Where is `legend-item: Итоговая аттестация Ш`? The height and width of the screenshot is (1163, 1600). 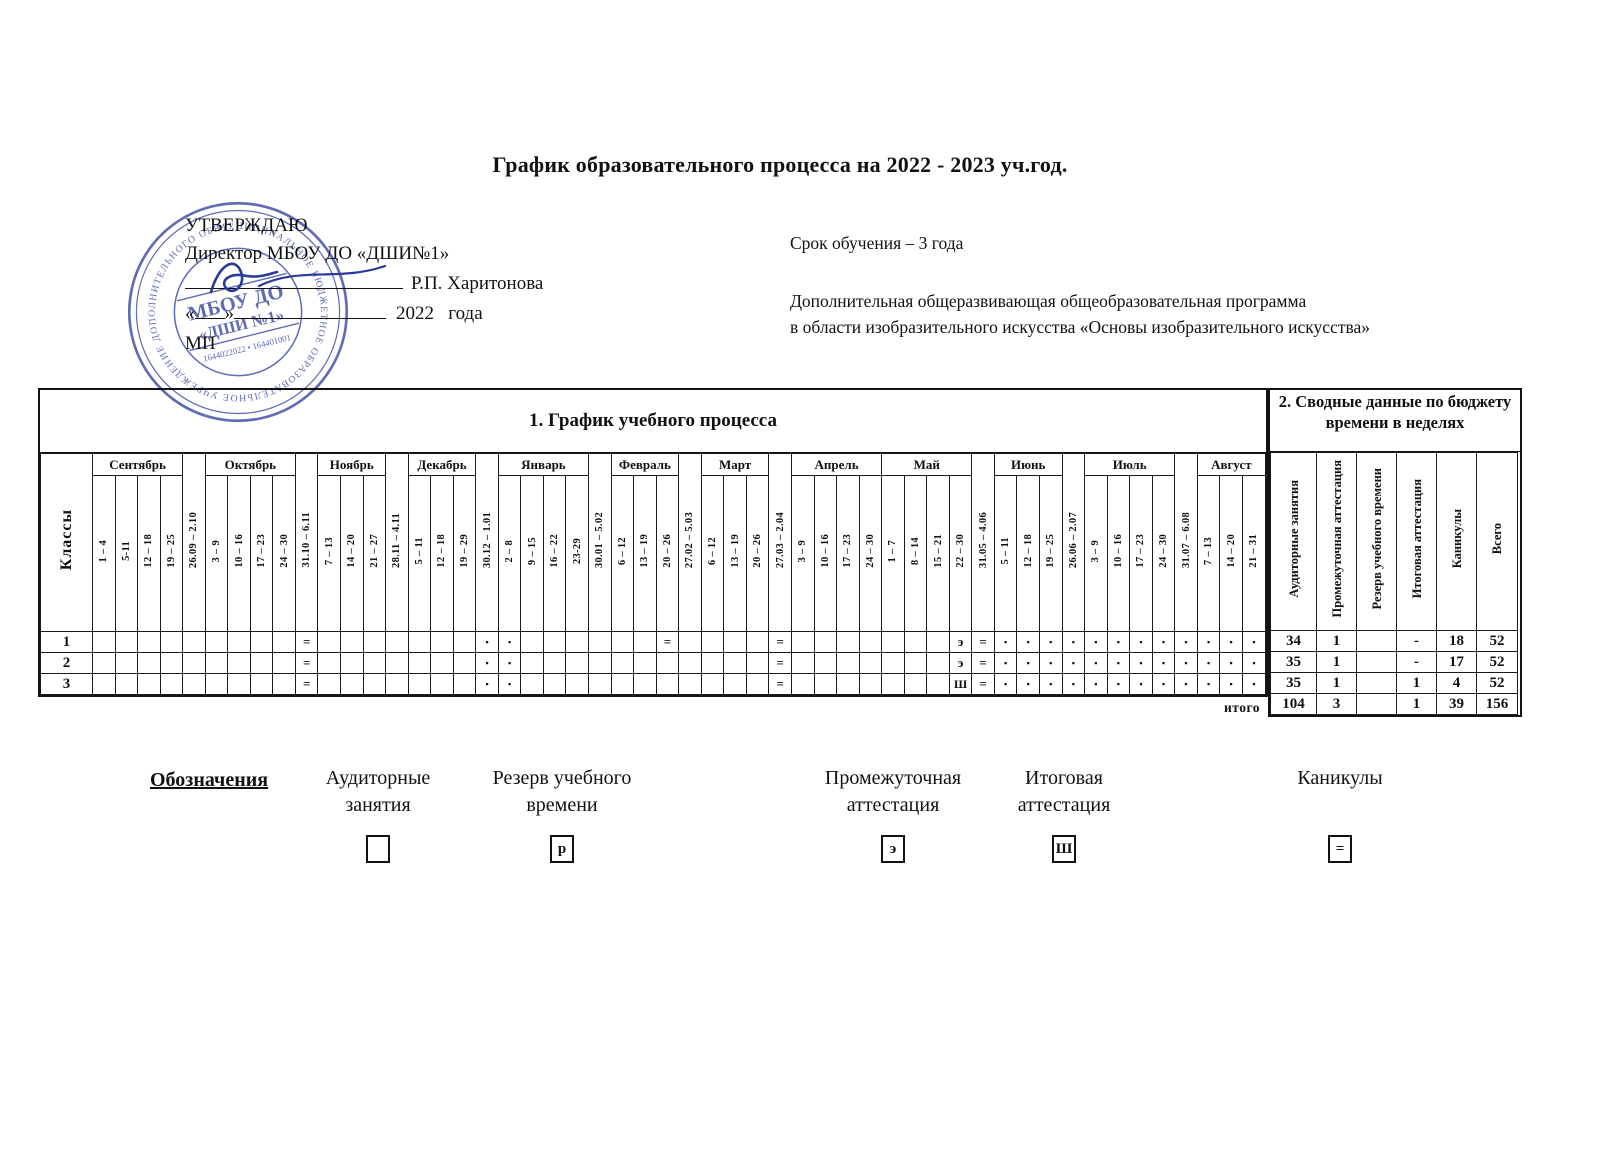 legend-item: Итоговая аттестация Ш is located at coordinates (1064, 820).